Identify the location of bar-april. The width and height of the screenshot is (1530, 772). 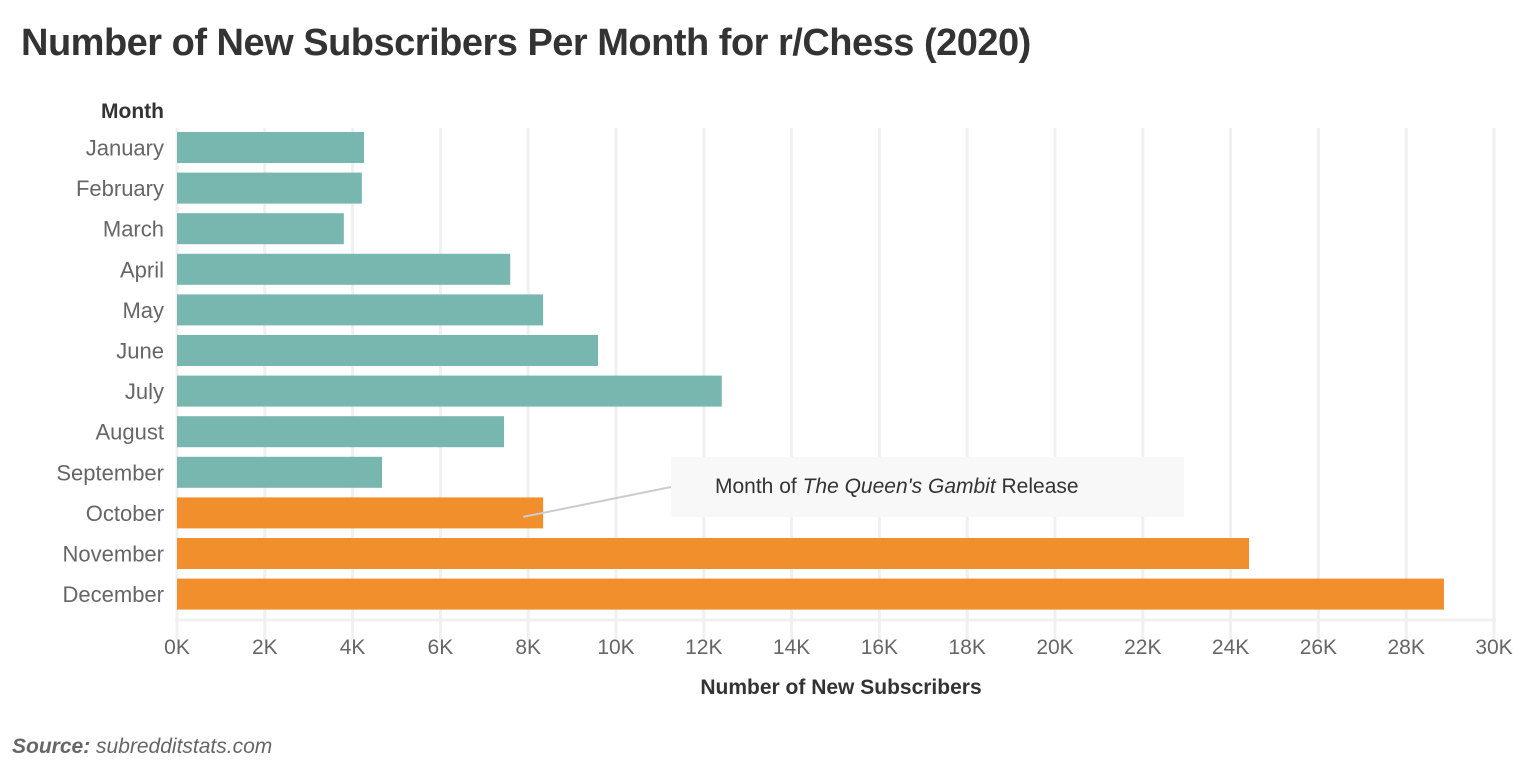
(344, 269).